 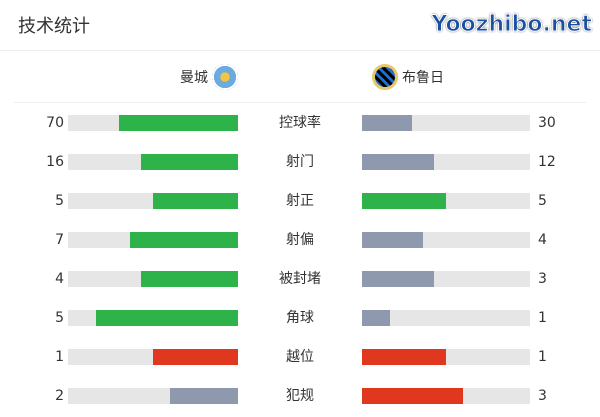 I want to click on away-value: 30, so click(x=547, y=123).